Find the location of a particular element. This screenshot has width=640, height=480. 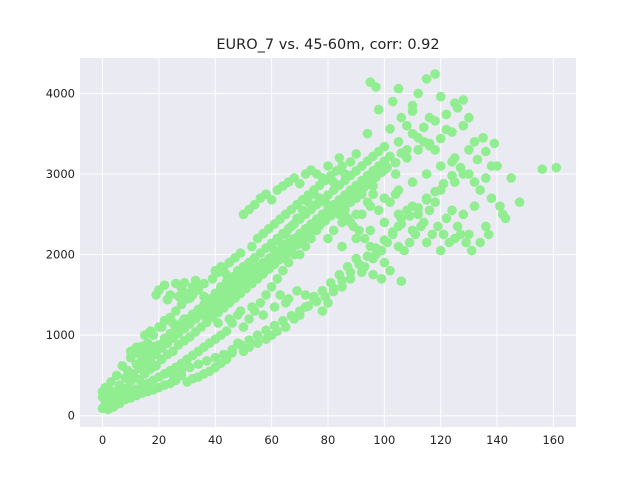

x-tick-label: 120 is located at coordinates (441, 440).